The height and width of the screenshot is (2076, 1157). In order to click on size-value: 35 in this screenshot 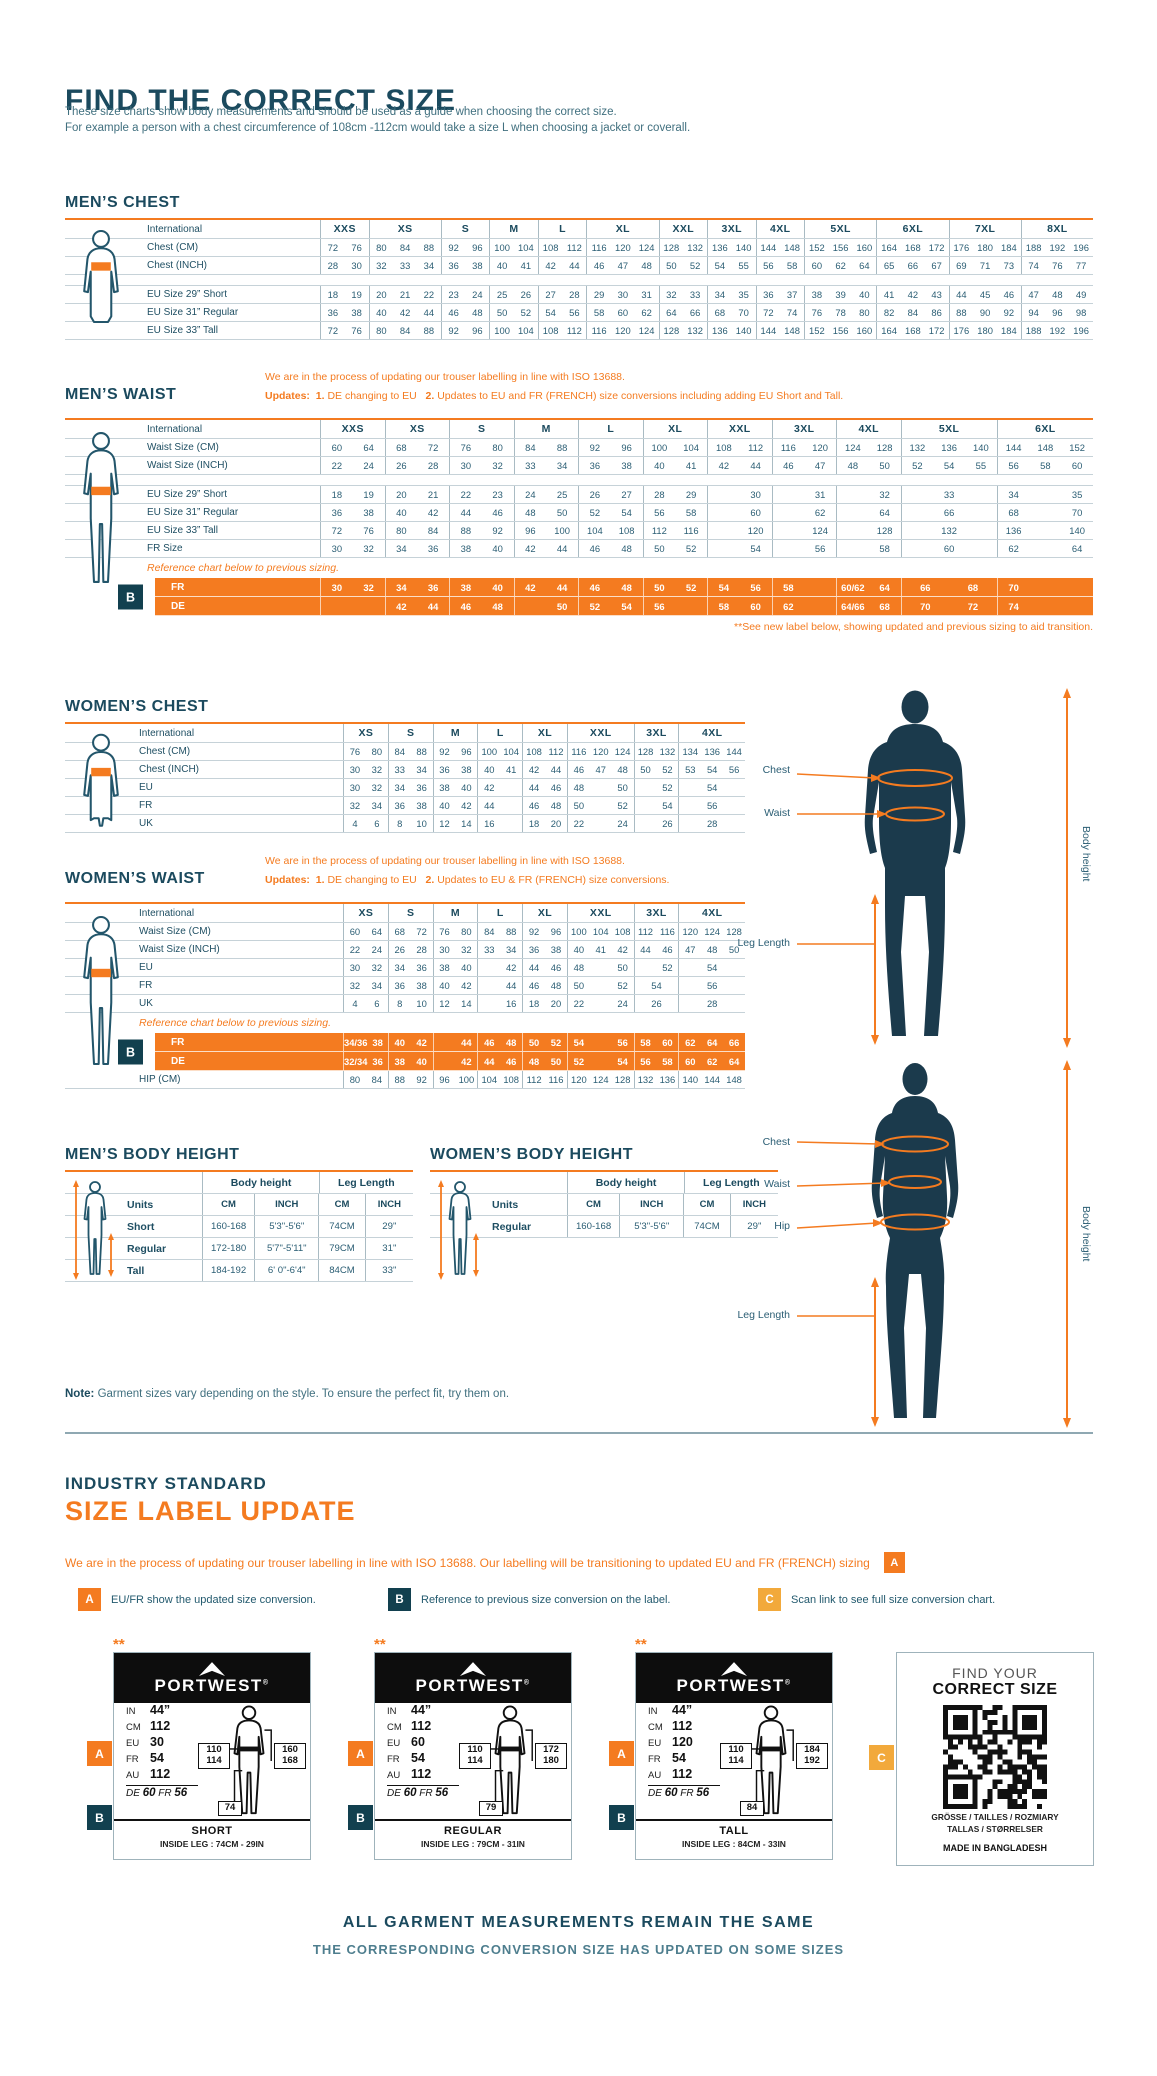, I will do `click(743, 294)`.